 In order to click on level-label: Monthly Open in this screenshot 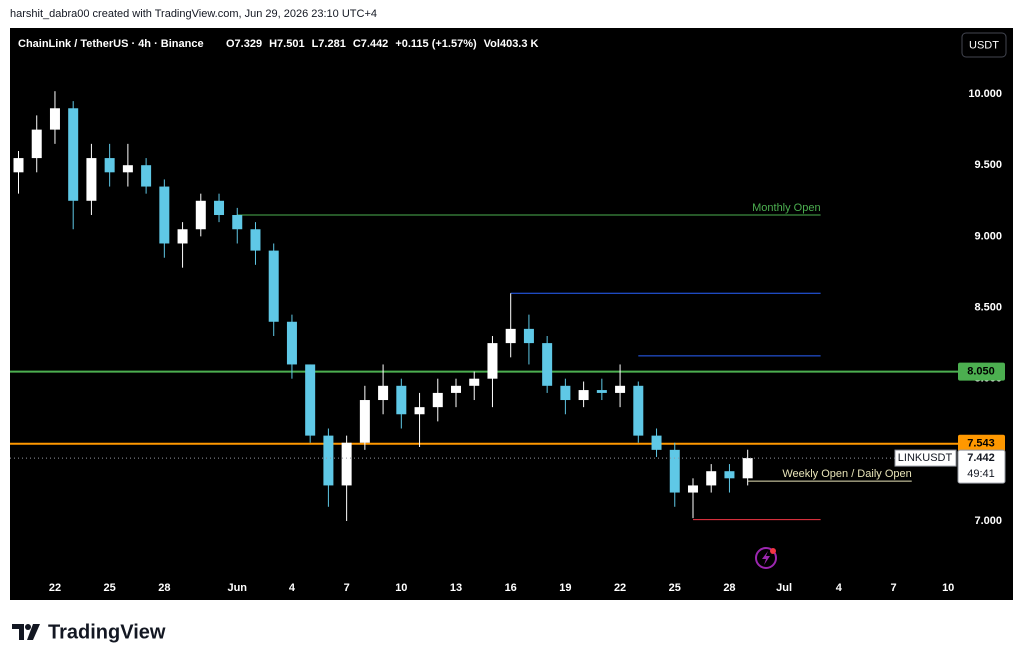, I will do `click(786, 208)`.